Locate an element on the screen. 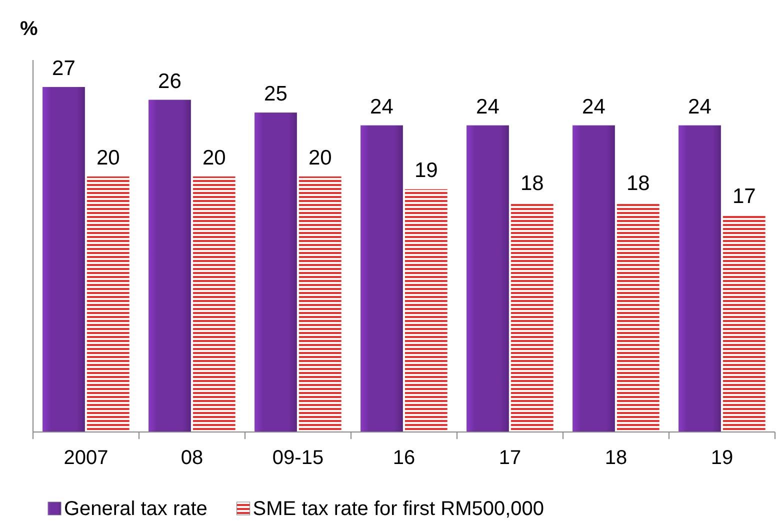 The height and width of the screenshot is (529, 781). data-label: 26 is located at coordinates (170, 81).